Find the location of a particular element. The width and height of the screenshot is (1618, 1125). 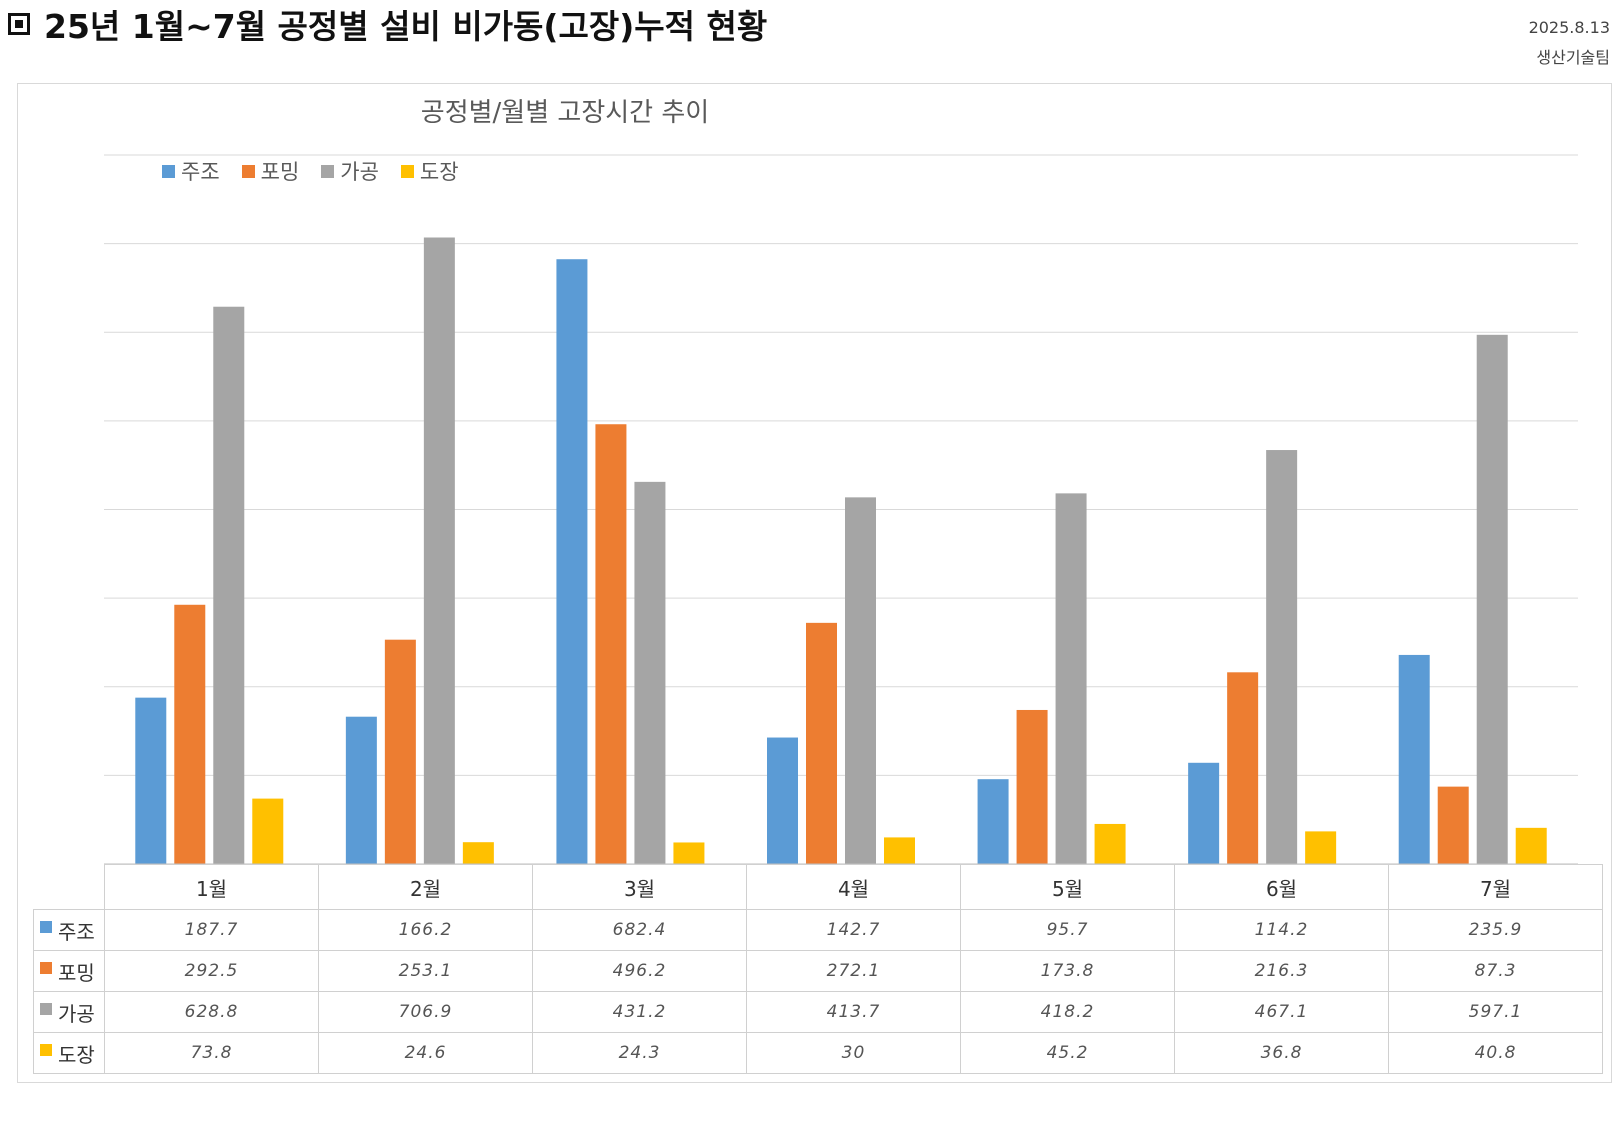

bar-주조-6월 is located at coordinates (1204, 813).